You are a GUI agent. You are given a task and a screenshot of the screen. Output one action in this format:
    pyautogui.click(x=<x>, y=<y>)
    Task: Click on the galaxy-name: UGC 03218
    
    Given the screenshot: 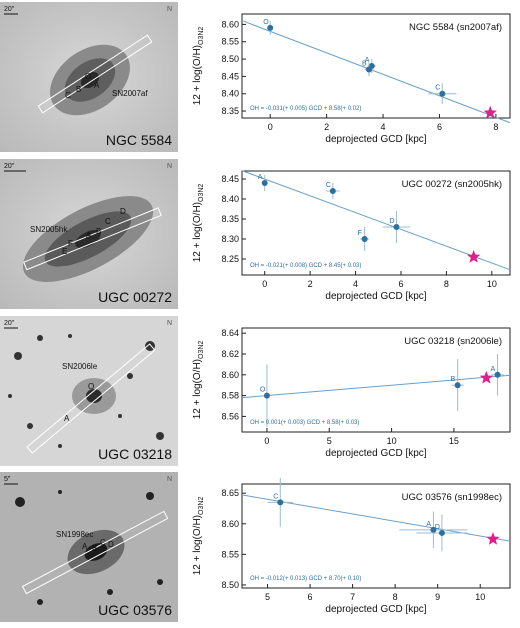 What is the action you would take?
    pyautogui.click(x=135, y=454)
    